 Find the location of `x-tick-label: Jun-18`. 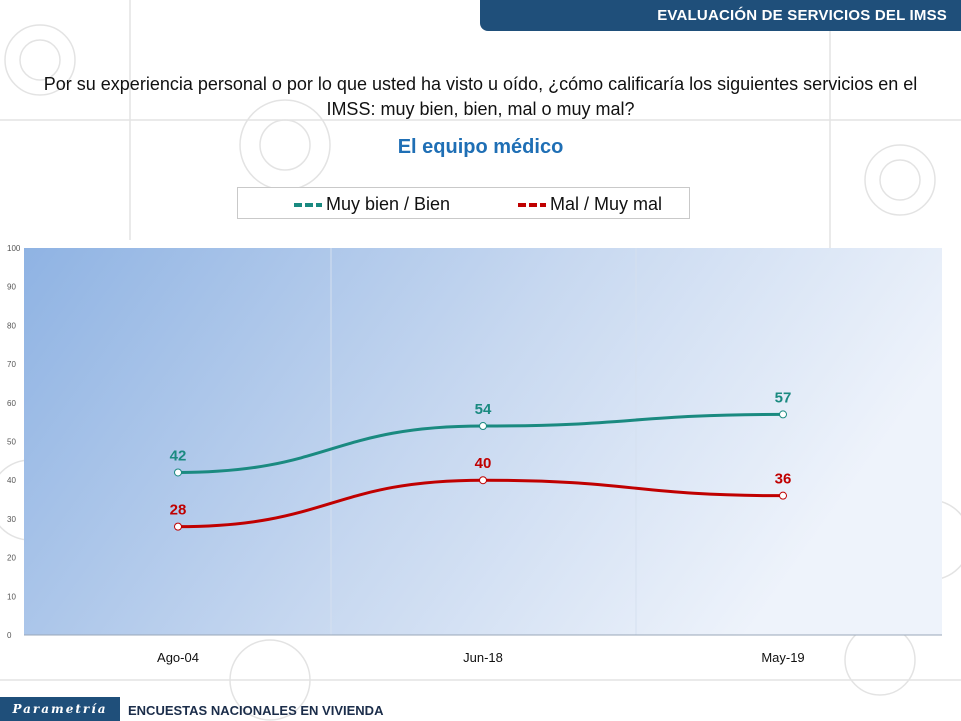

x-tick-label: Jun-18 is located at coordinates (483, 657).